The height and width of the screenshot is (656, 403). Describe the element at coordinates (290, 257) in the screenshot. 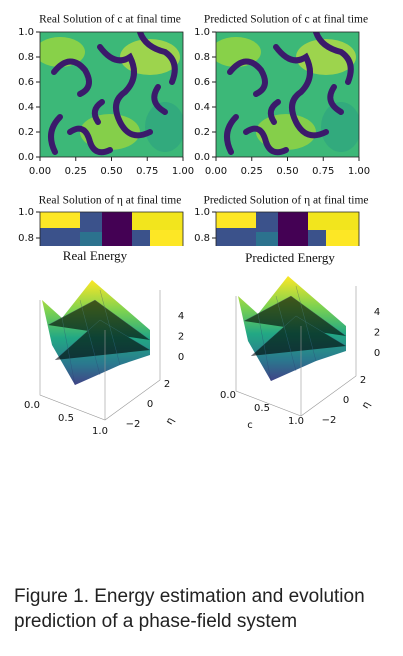

I see `panel-title: Predicted Energy` at that location.